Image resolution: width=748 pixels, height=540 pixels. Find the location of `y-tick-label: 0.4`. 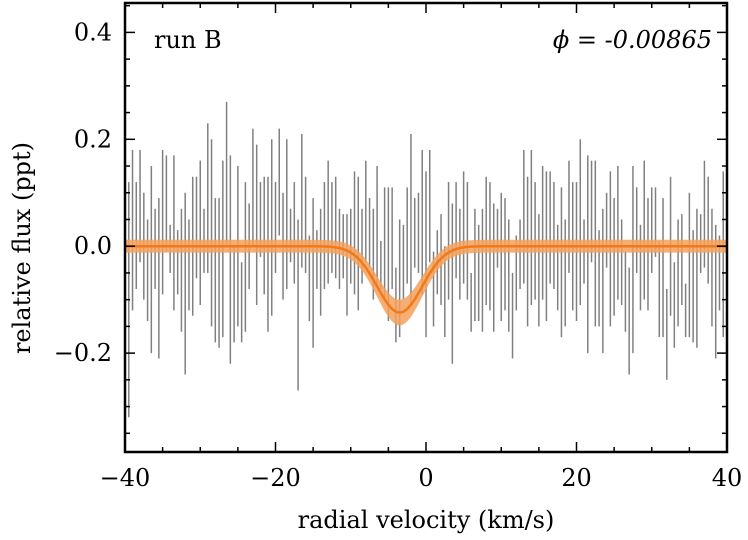

y-tick-label: 0.4 is located at coordinates (93, 32).